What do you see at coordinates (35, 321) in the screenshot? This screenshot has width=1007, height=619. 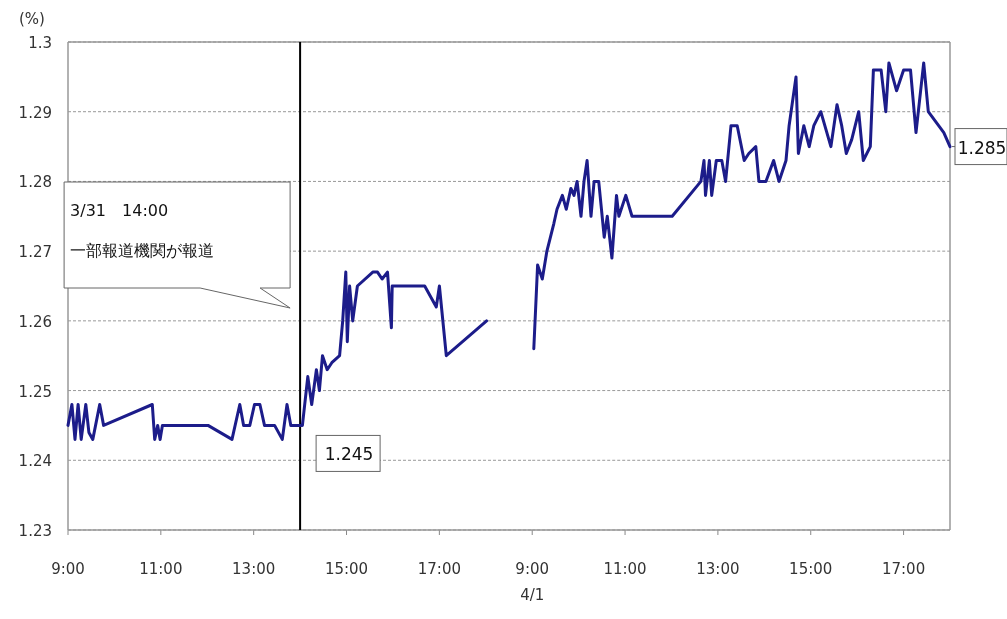 I see `y-tick-label: 1.26` at bounding box center [35, 321].